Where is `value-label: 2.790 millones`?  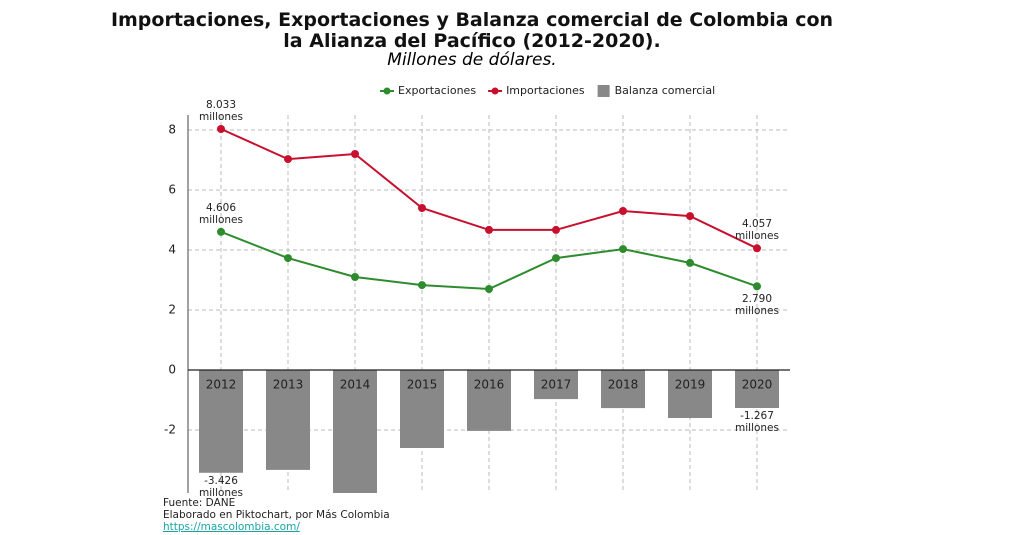 value-label: 2.790 millones is located at coordinates (757, 305).